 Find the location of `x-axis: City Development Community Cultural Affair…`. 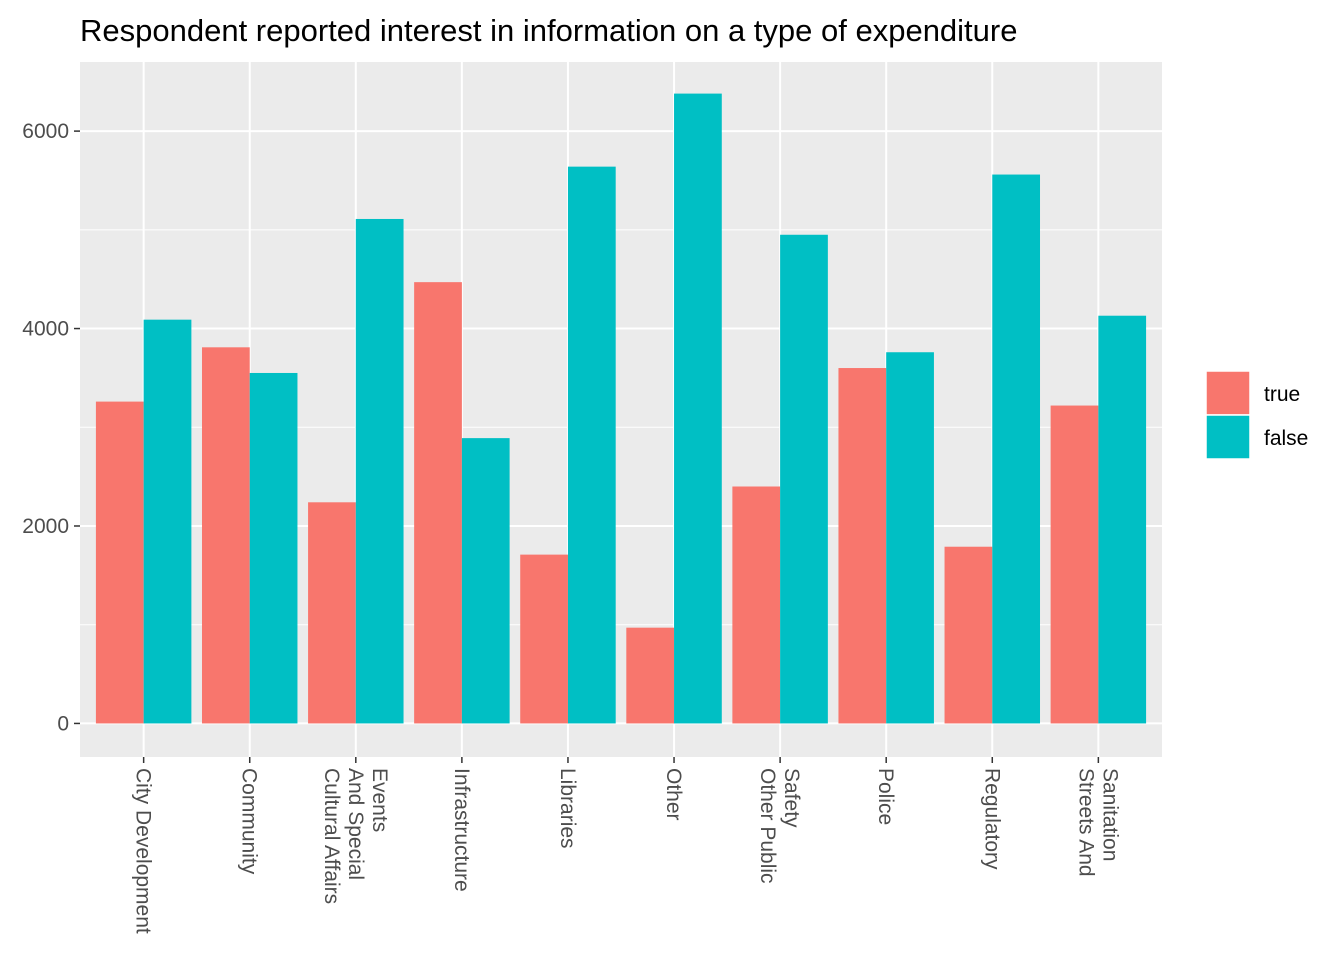

x-axis: City Development Community Cultural Affair… is located at coordinates (626, 845).